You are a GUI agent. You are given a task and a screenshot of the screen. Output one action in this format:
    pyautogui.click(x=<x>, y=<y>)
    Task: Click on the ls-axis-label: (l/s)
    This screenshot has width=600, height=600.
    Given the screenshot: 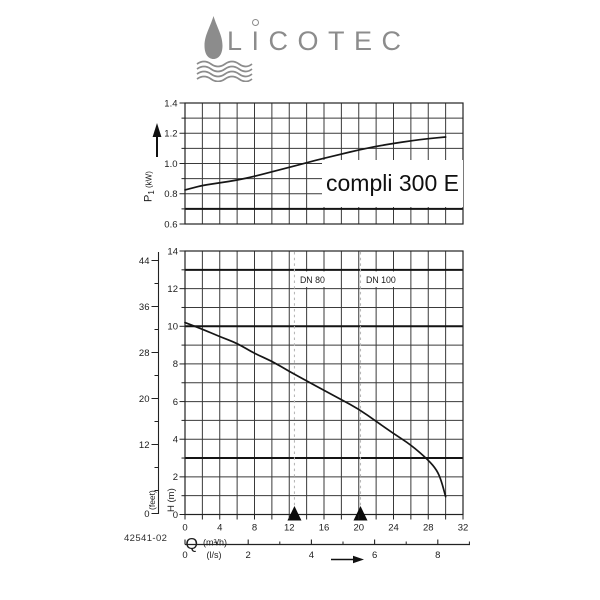 What is the action you would take?
    pyautogui.click(x=214, y=555)
    